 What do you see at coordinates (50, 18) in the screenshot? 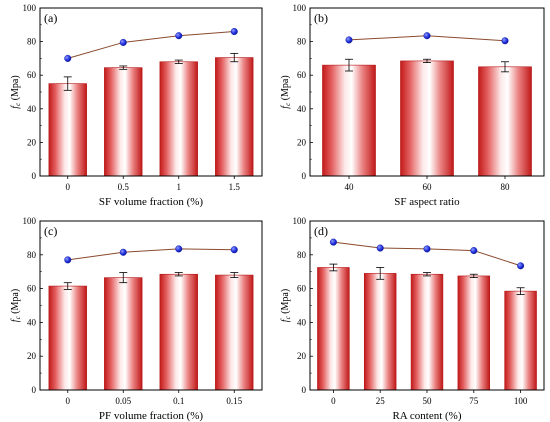
I see `panel-label: (a)` at bounding box center [50, 18].